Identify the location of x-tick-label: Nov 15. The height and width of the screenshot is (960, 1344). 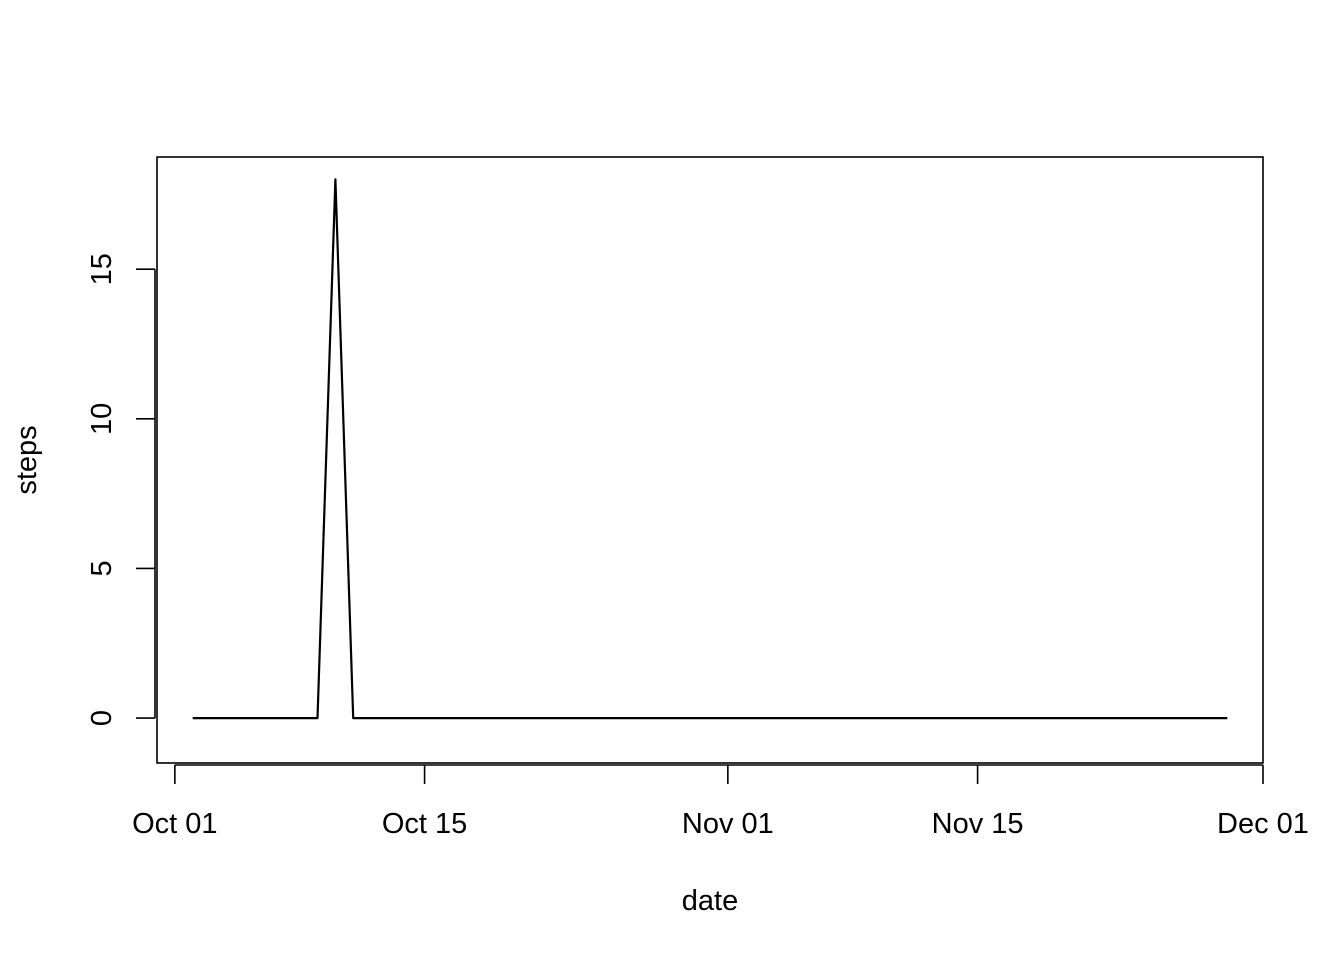
(978, 824).